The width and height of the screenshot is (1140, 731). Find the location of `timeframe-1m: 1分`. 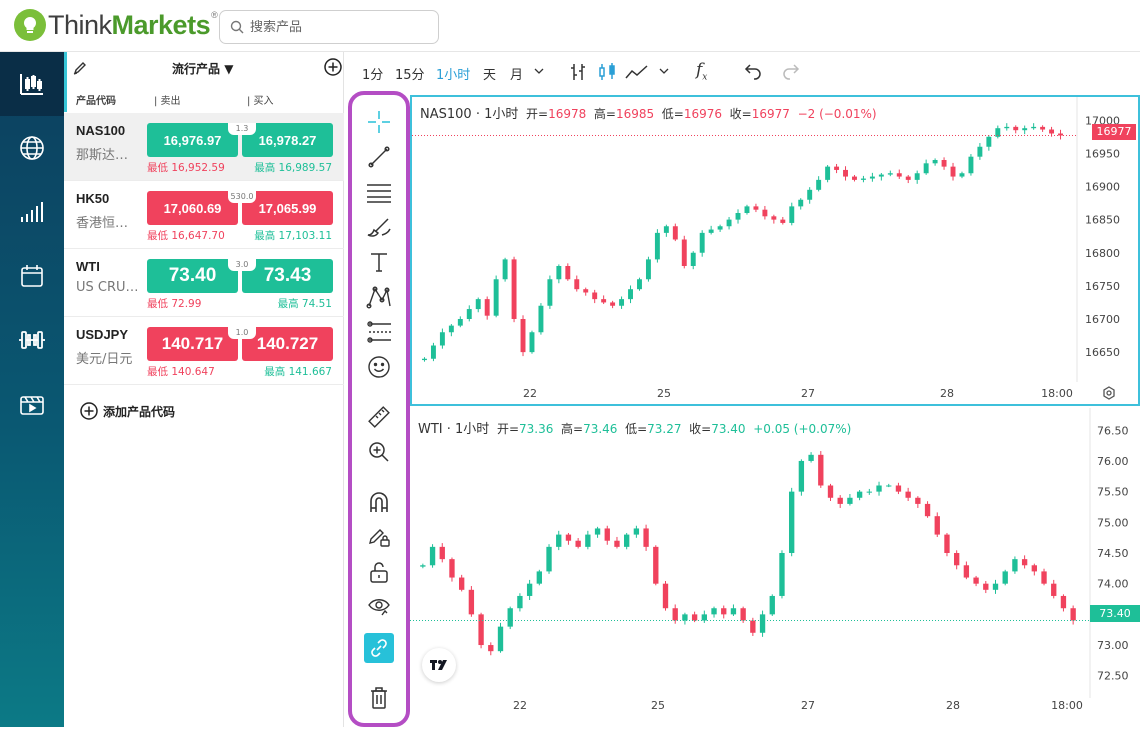

timeframe-1m: 1分 is located at coordinates (373, 75).